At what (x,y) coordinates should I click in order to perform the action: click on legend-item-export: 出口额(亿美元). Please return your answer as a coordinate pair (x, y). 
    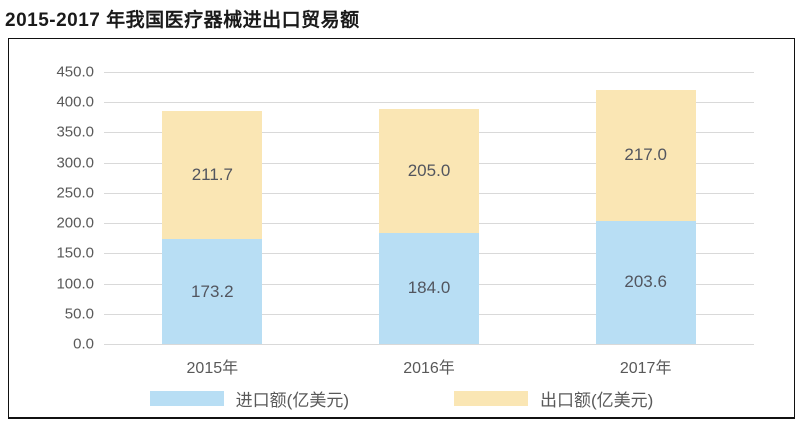
    Looking at the image, I should click on (553, 398).